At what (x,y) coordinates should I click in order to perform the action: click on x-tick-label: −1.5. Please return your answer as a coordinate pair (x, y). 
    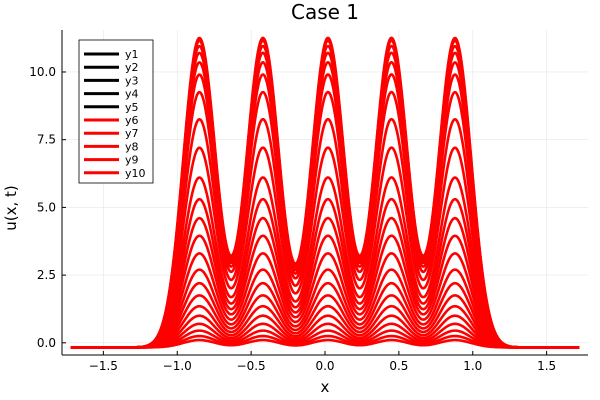
    Looking at the image, I should click on (103, 366).